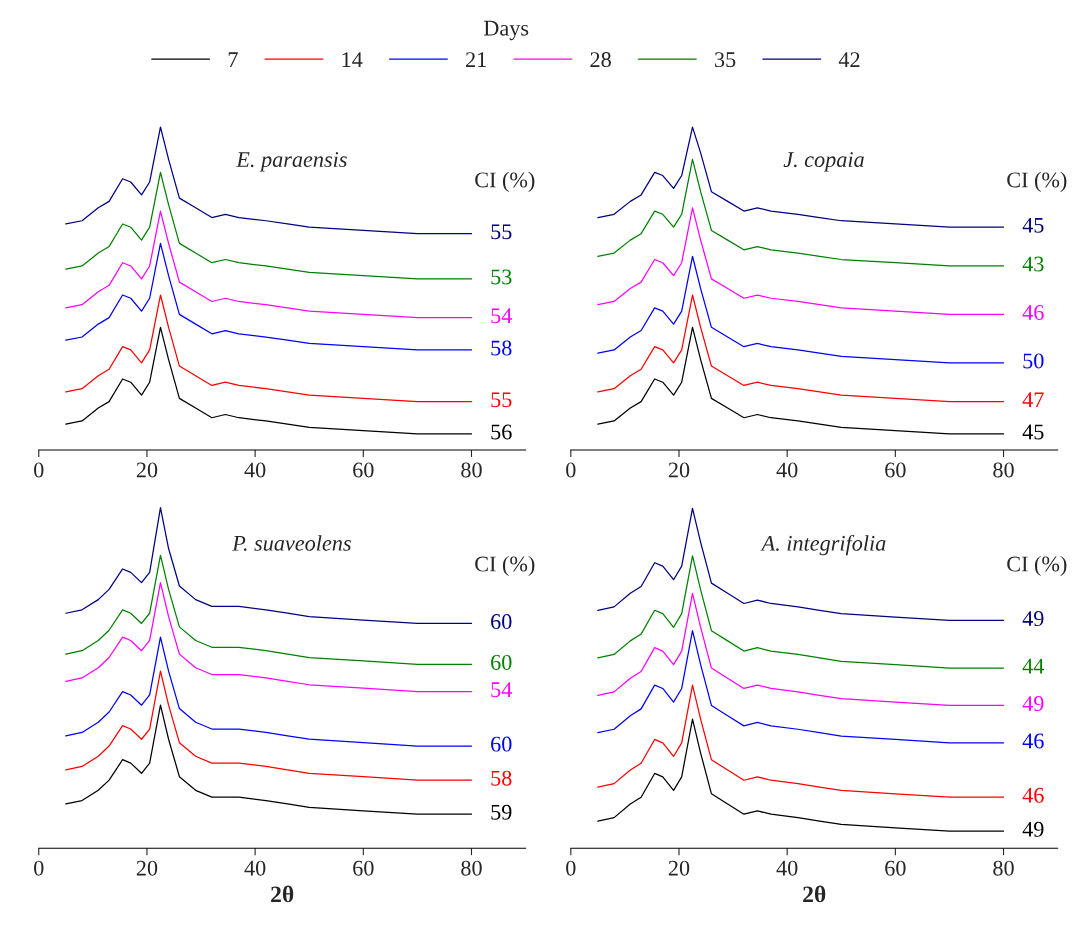 The width and height of the screenshot is (1077, 926). What do you see at coordinates (291, 162) in the screenshot?
I see `text: E. paraensis` at bounding box center [291, 162].